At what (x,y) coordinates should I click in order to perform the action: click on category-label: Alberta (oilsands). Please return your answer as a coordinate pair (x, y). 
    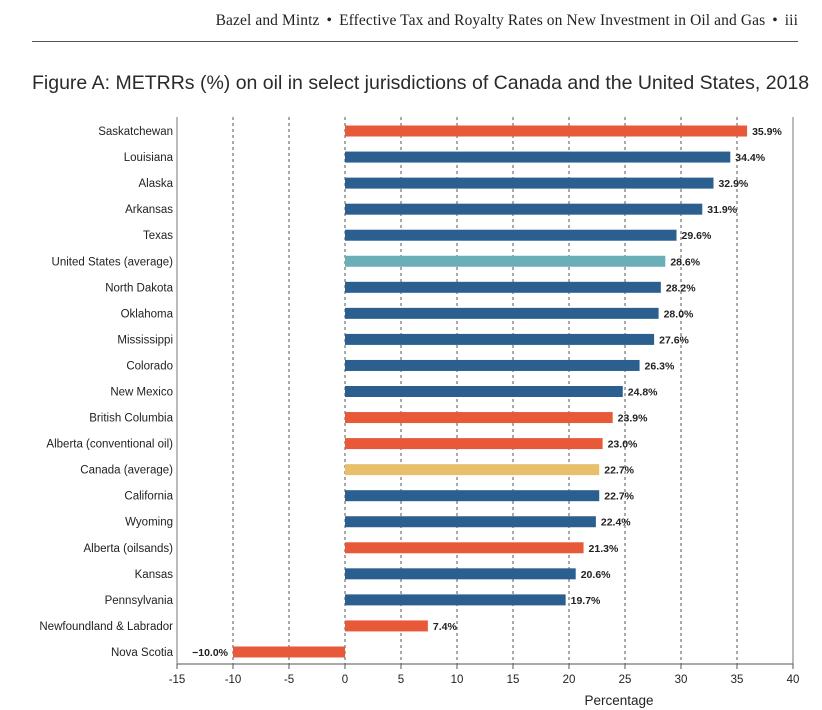
    Looking at the image, I should click on (129, 549).